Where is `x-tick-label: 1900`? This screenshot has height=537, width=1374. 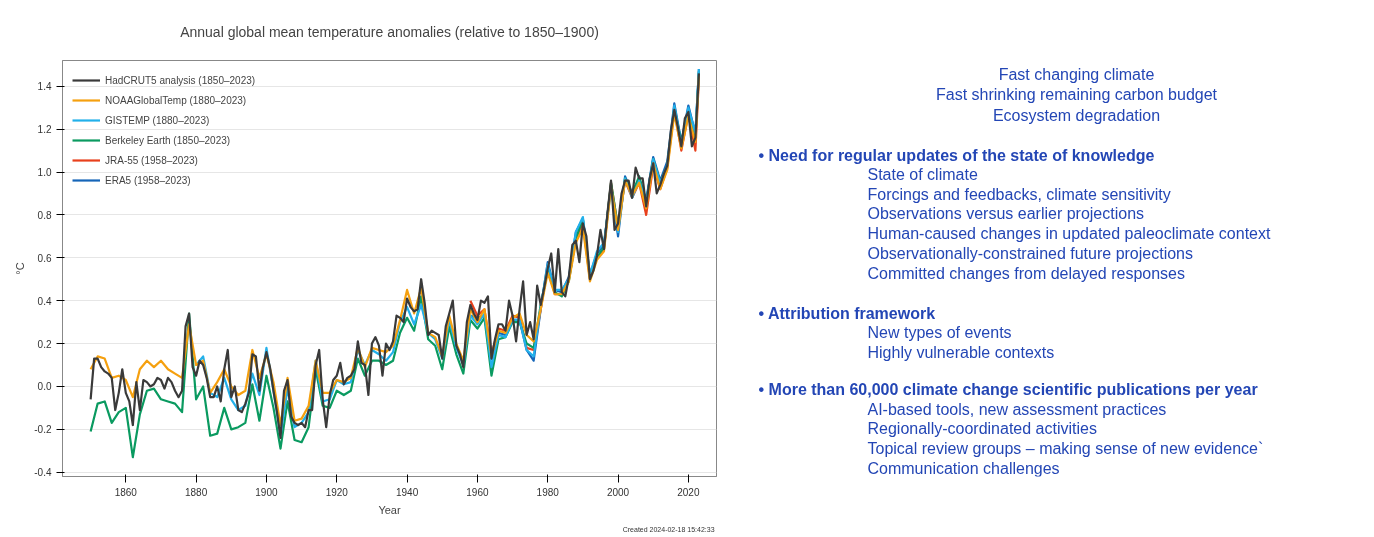
x-tick-label: 1900 is located at coordinates (266, 492).